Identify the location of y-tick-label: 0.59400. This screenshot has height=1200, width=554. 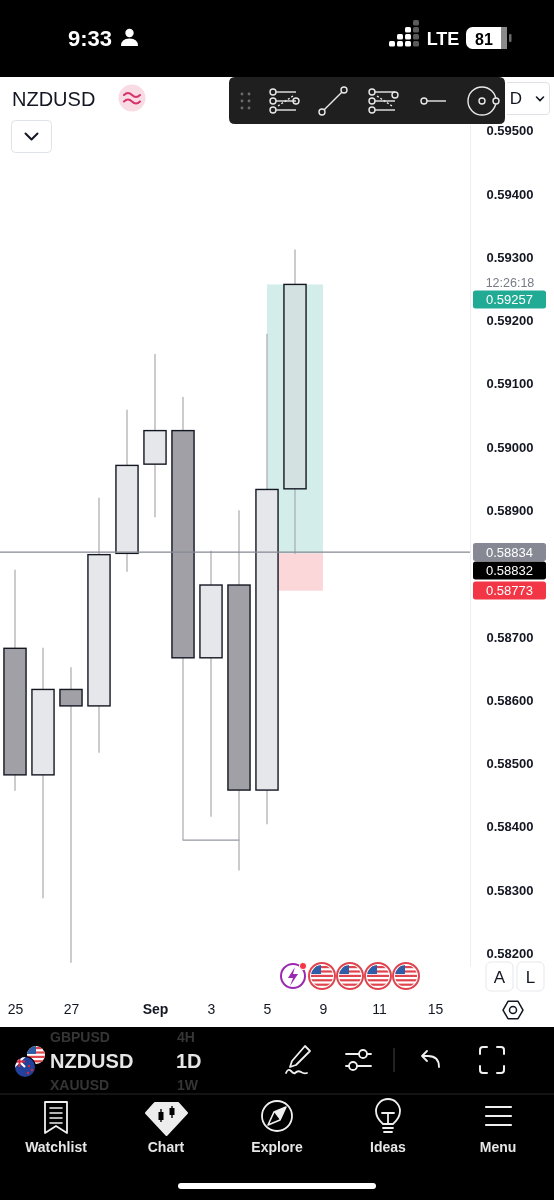
(510, 194).